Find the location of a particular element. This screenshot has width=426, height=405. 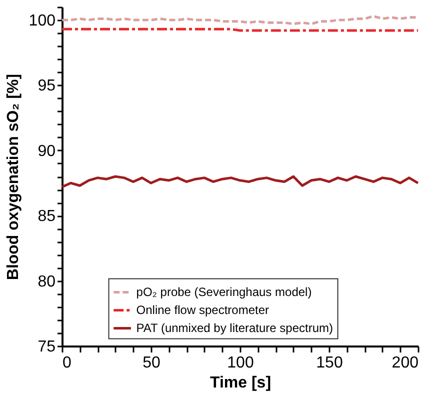

legend-label: PAT (unmixed by literature spectrum) is located at coordinates (235, 328).